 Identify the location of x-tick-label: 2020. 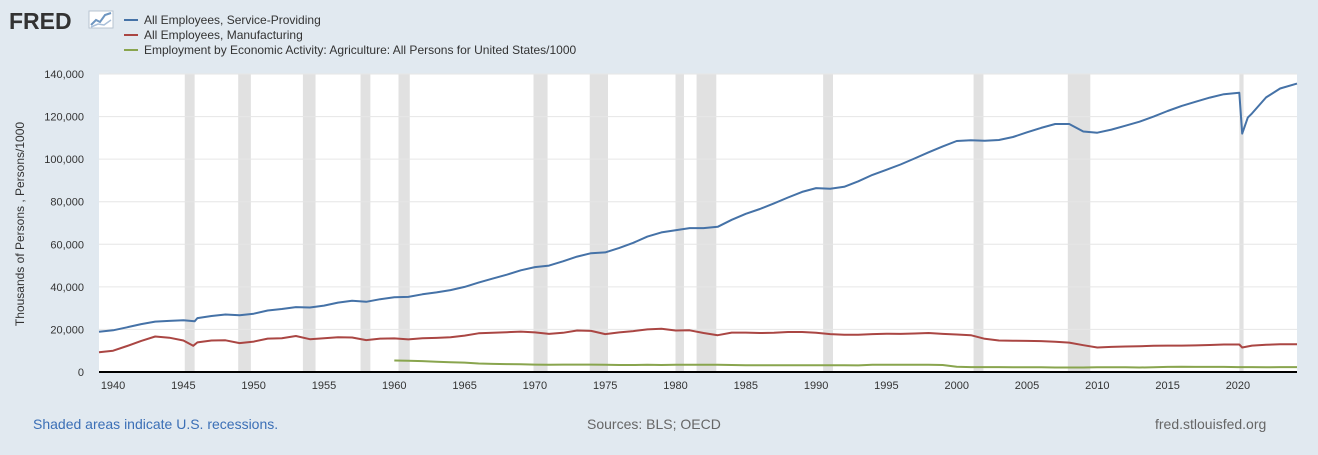
(1238, 386).